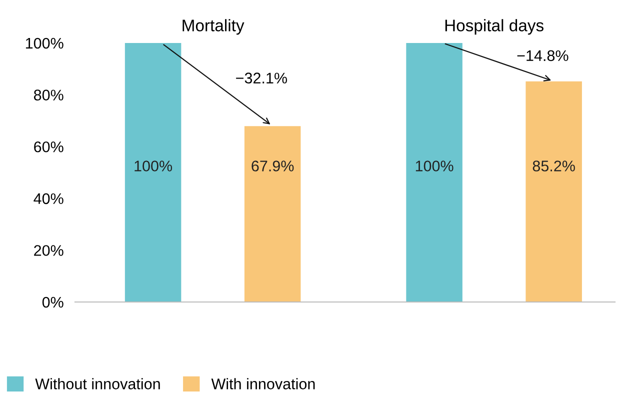 This screenshot has height=400, width=620. What do you see at coordinates (53, 302) in the screenshot?
I see `y-tick-label: 0%` at bounding box center [53, 302].